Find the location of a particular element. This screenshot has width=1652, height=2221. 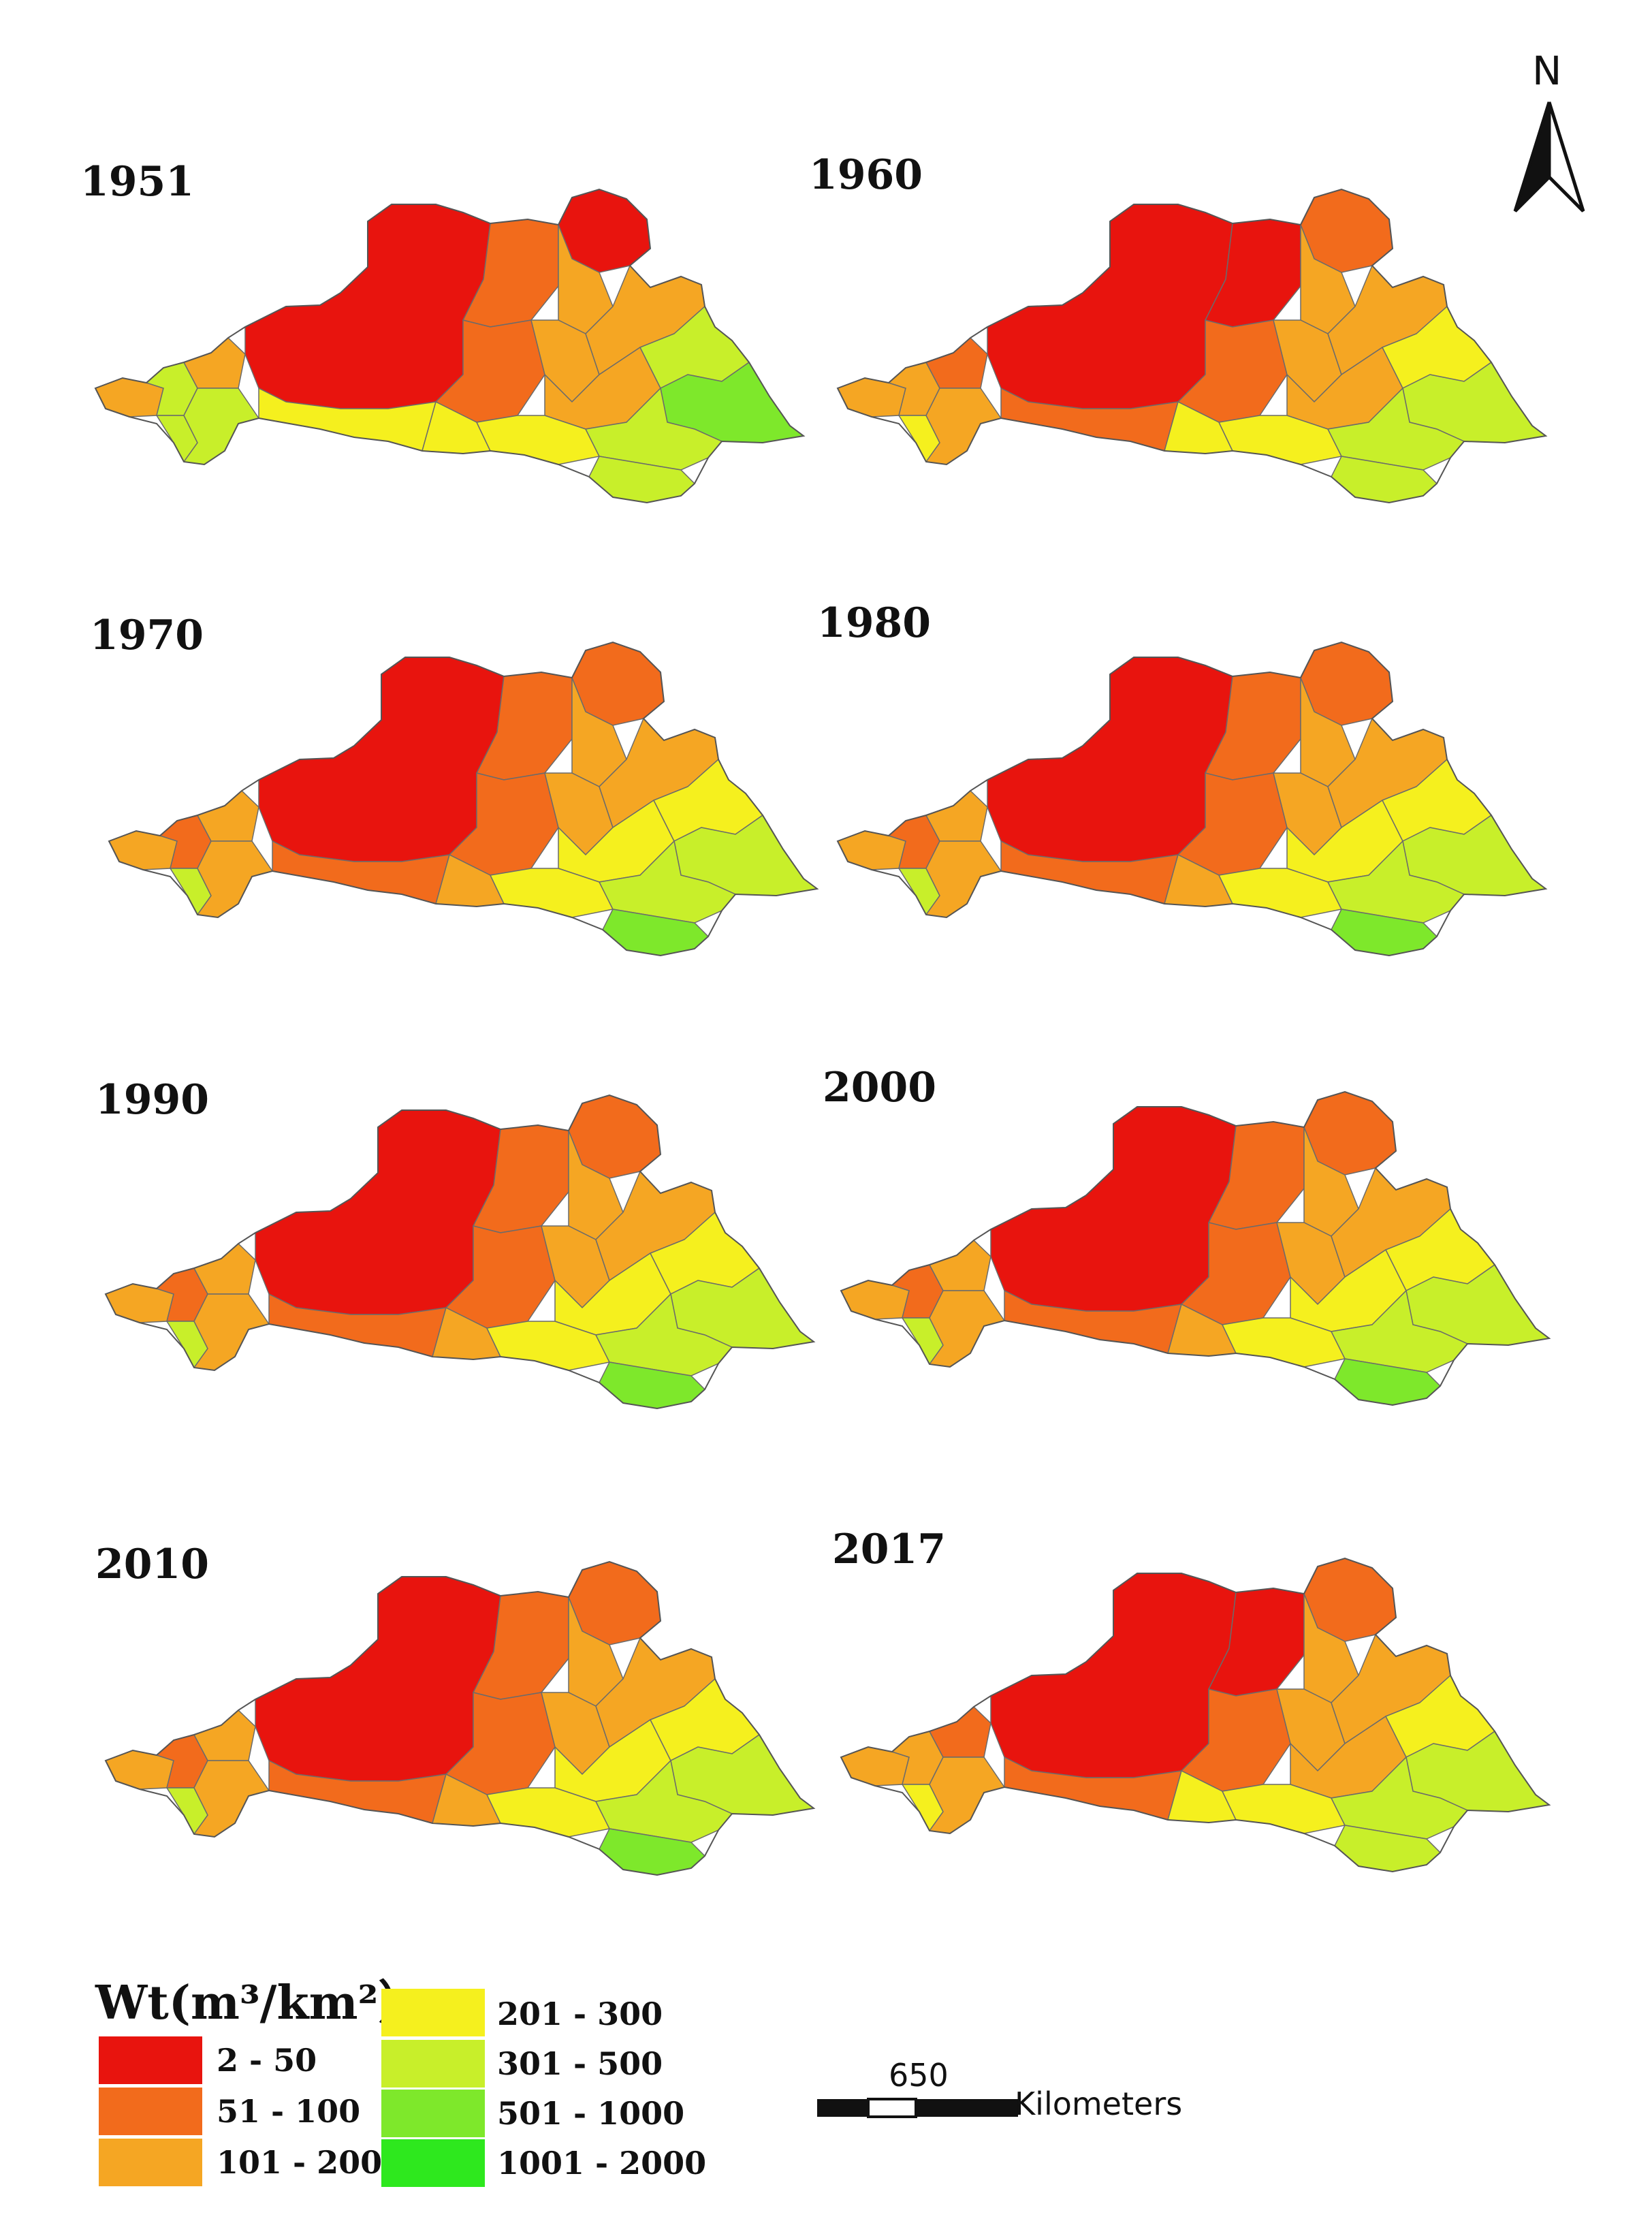

map-panel-1951 is located at coordinates (449, 374).